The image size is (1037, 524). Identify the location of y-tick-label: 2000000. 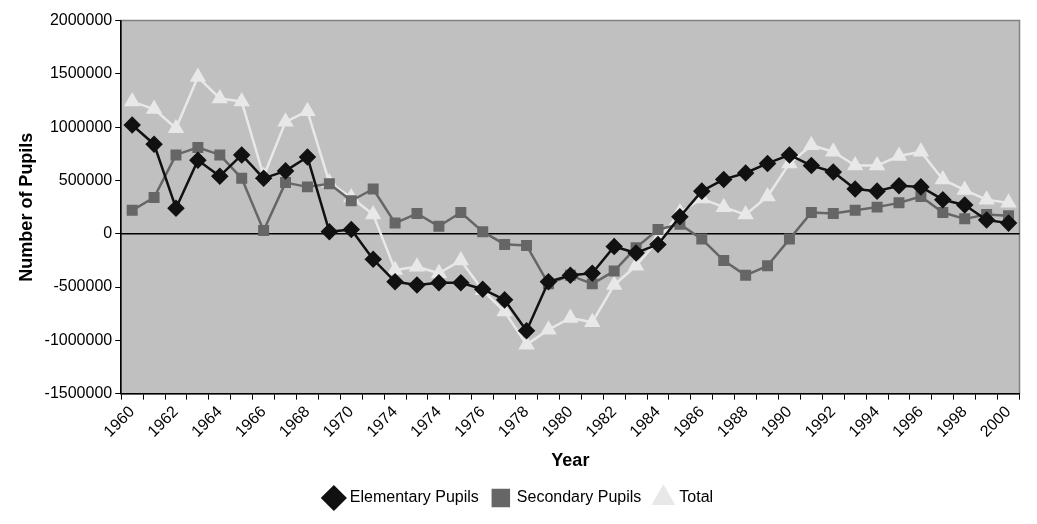
(81, 20).